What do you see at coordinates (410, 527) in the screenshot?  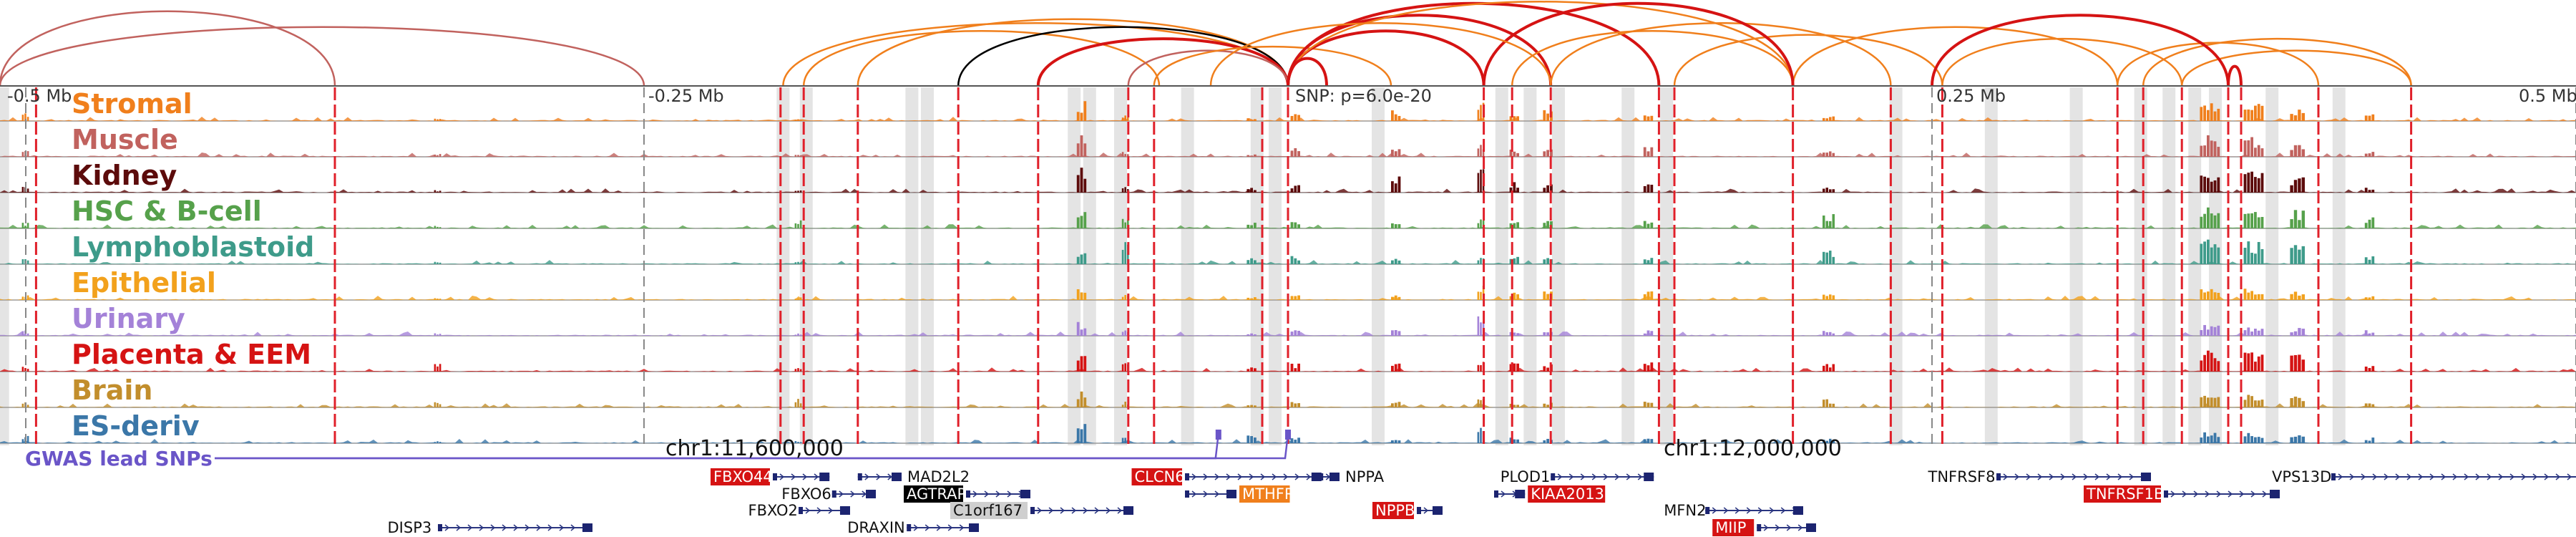 I see `gene-label: DISP3` at bounding box center [410, 527].